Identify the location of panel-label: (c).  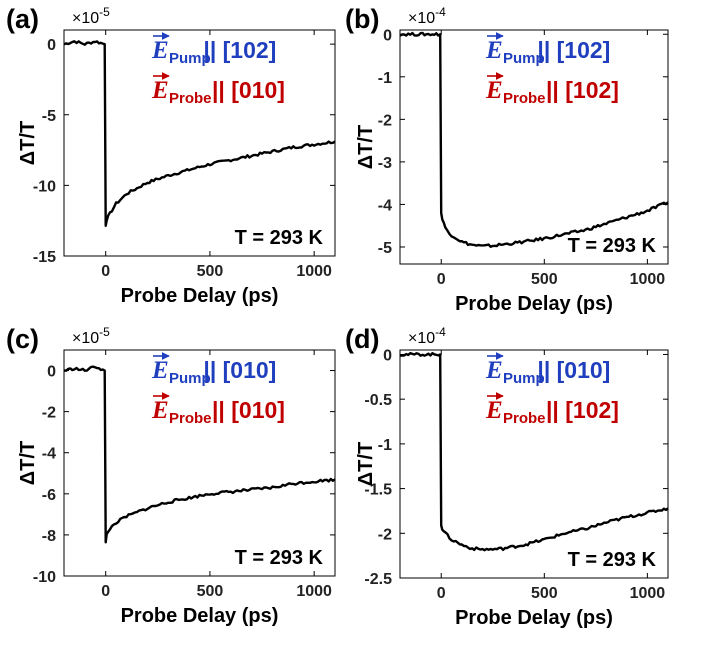
(22, 339).